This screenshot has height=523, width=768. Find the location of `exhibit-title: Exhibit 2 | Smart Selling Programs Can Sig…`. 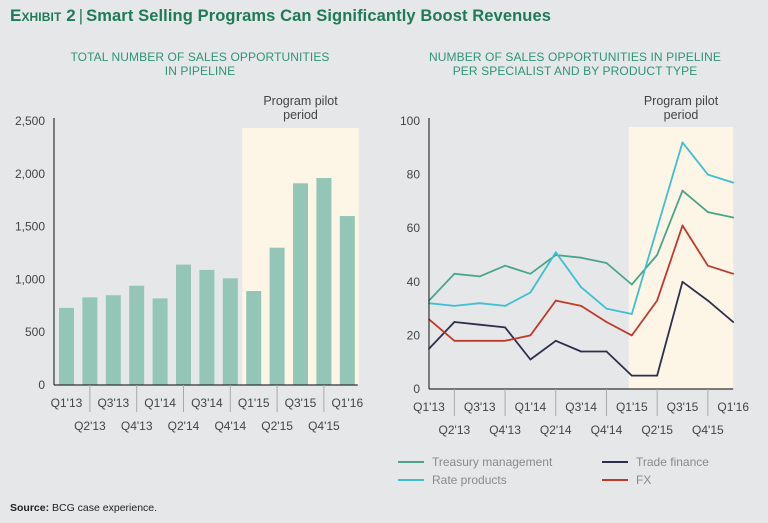

exhibit-title: Exhibit 2 | Smart Selling Programs Can Sig… is located at coordinates (280, 16).